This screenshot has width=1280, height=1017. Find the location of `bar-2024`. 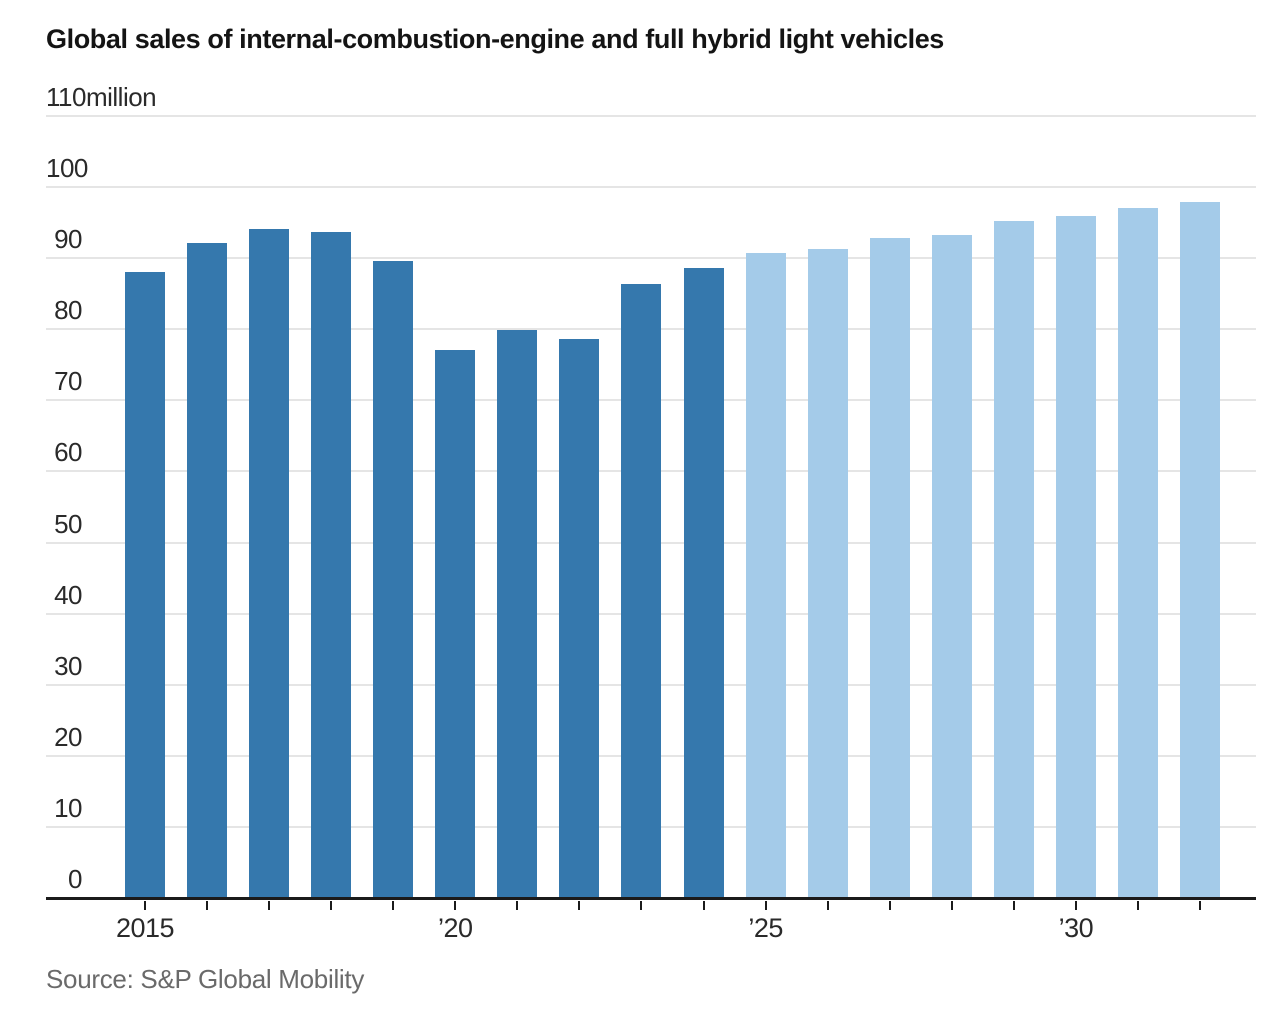

bar-2024 is located at coordinates (703, 583).